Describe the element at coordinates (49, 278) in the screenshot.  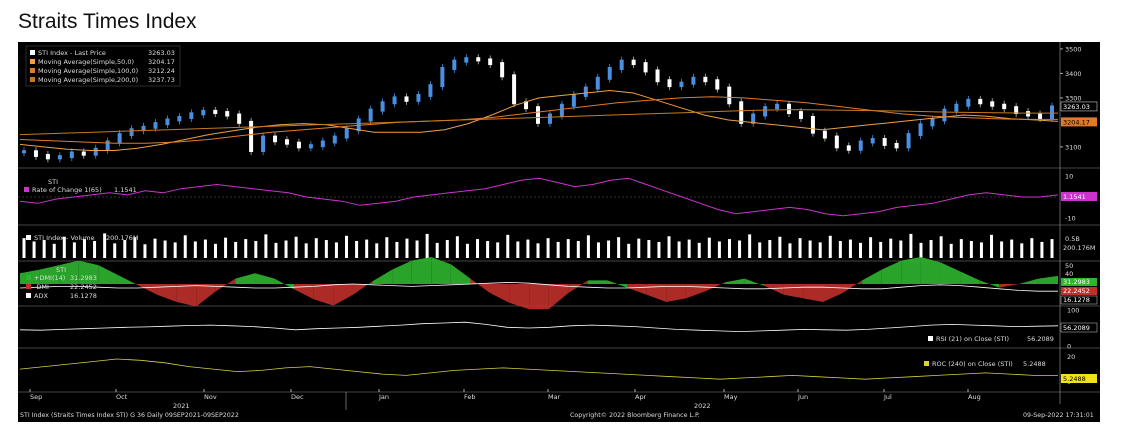
I see `dmi-plus-label: +DMI(14)` at that location.